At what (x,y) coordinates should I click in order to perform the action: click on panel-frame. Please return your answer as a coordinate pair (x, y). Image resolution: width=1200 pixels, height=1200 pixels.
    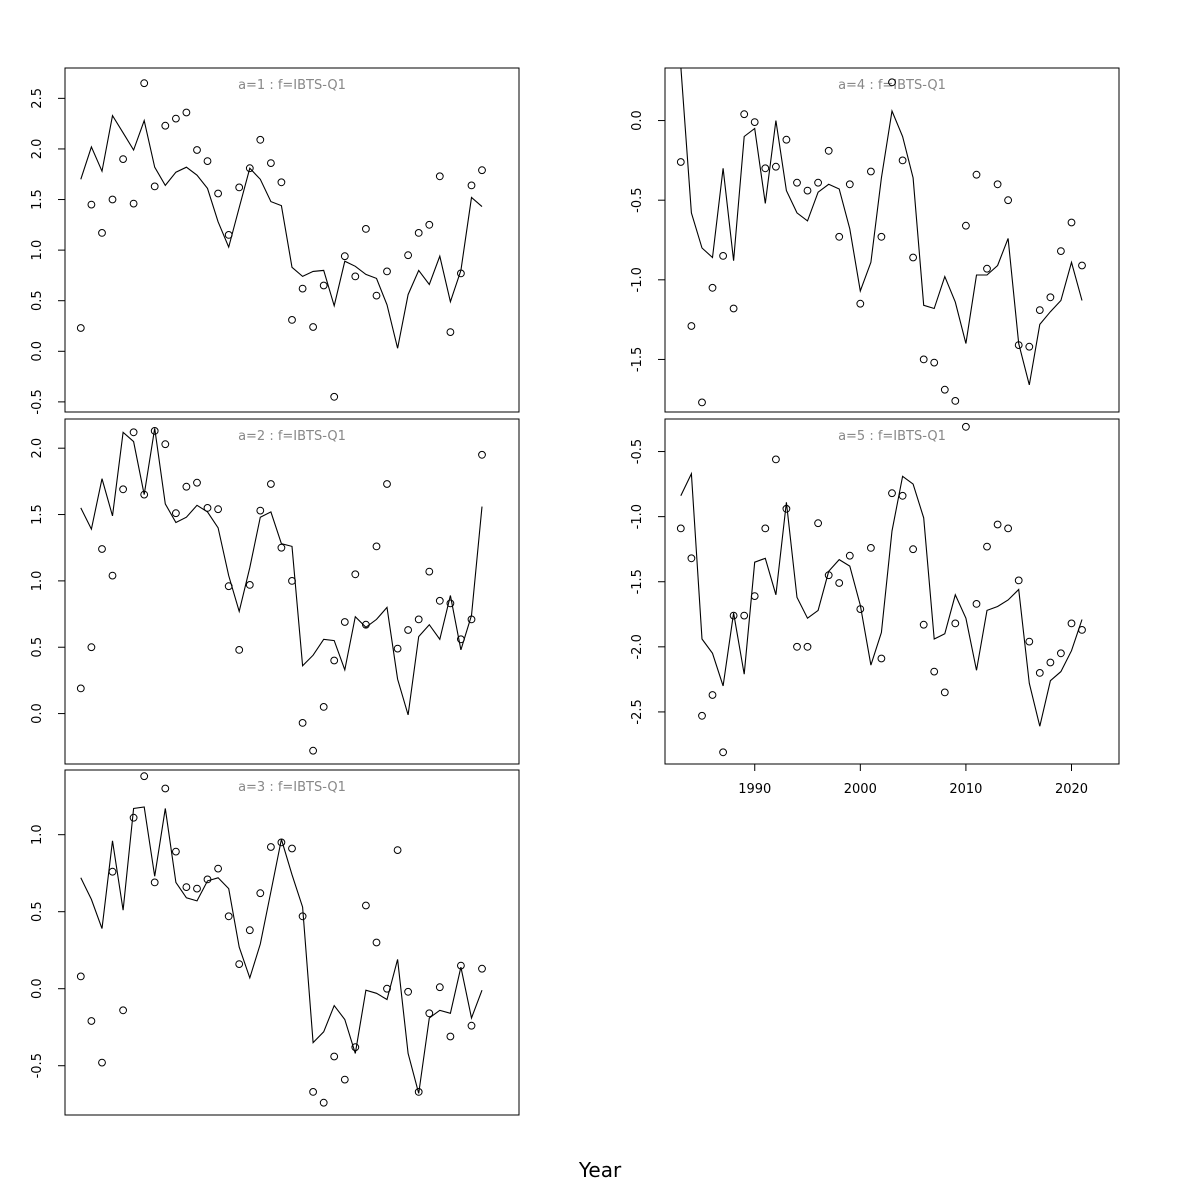
    Looking at the image, I should click on (892, 591).